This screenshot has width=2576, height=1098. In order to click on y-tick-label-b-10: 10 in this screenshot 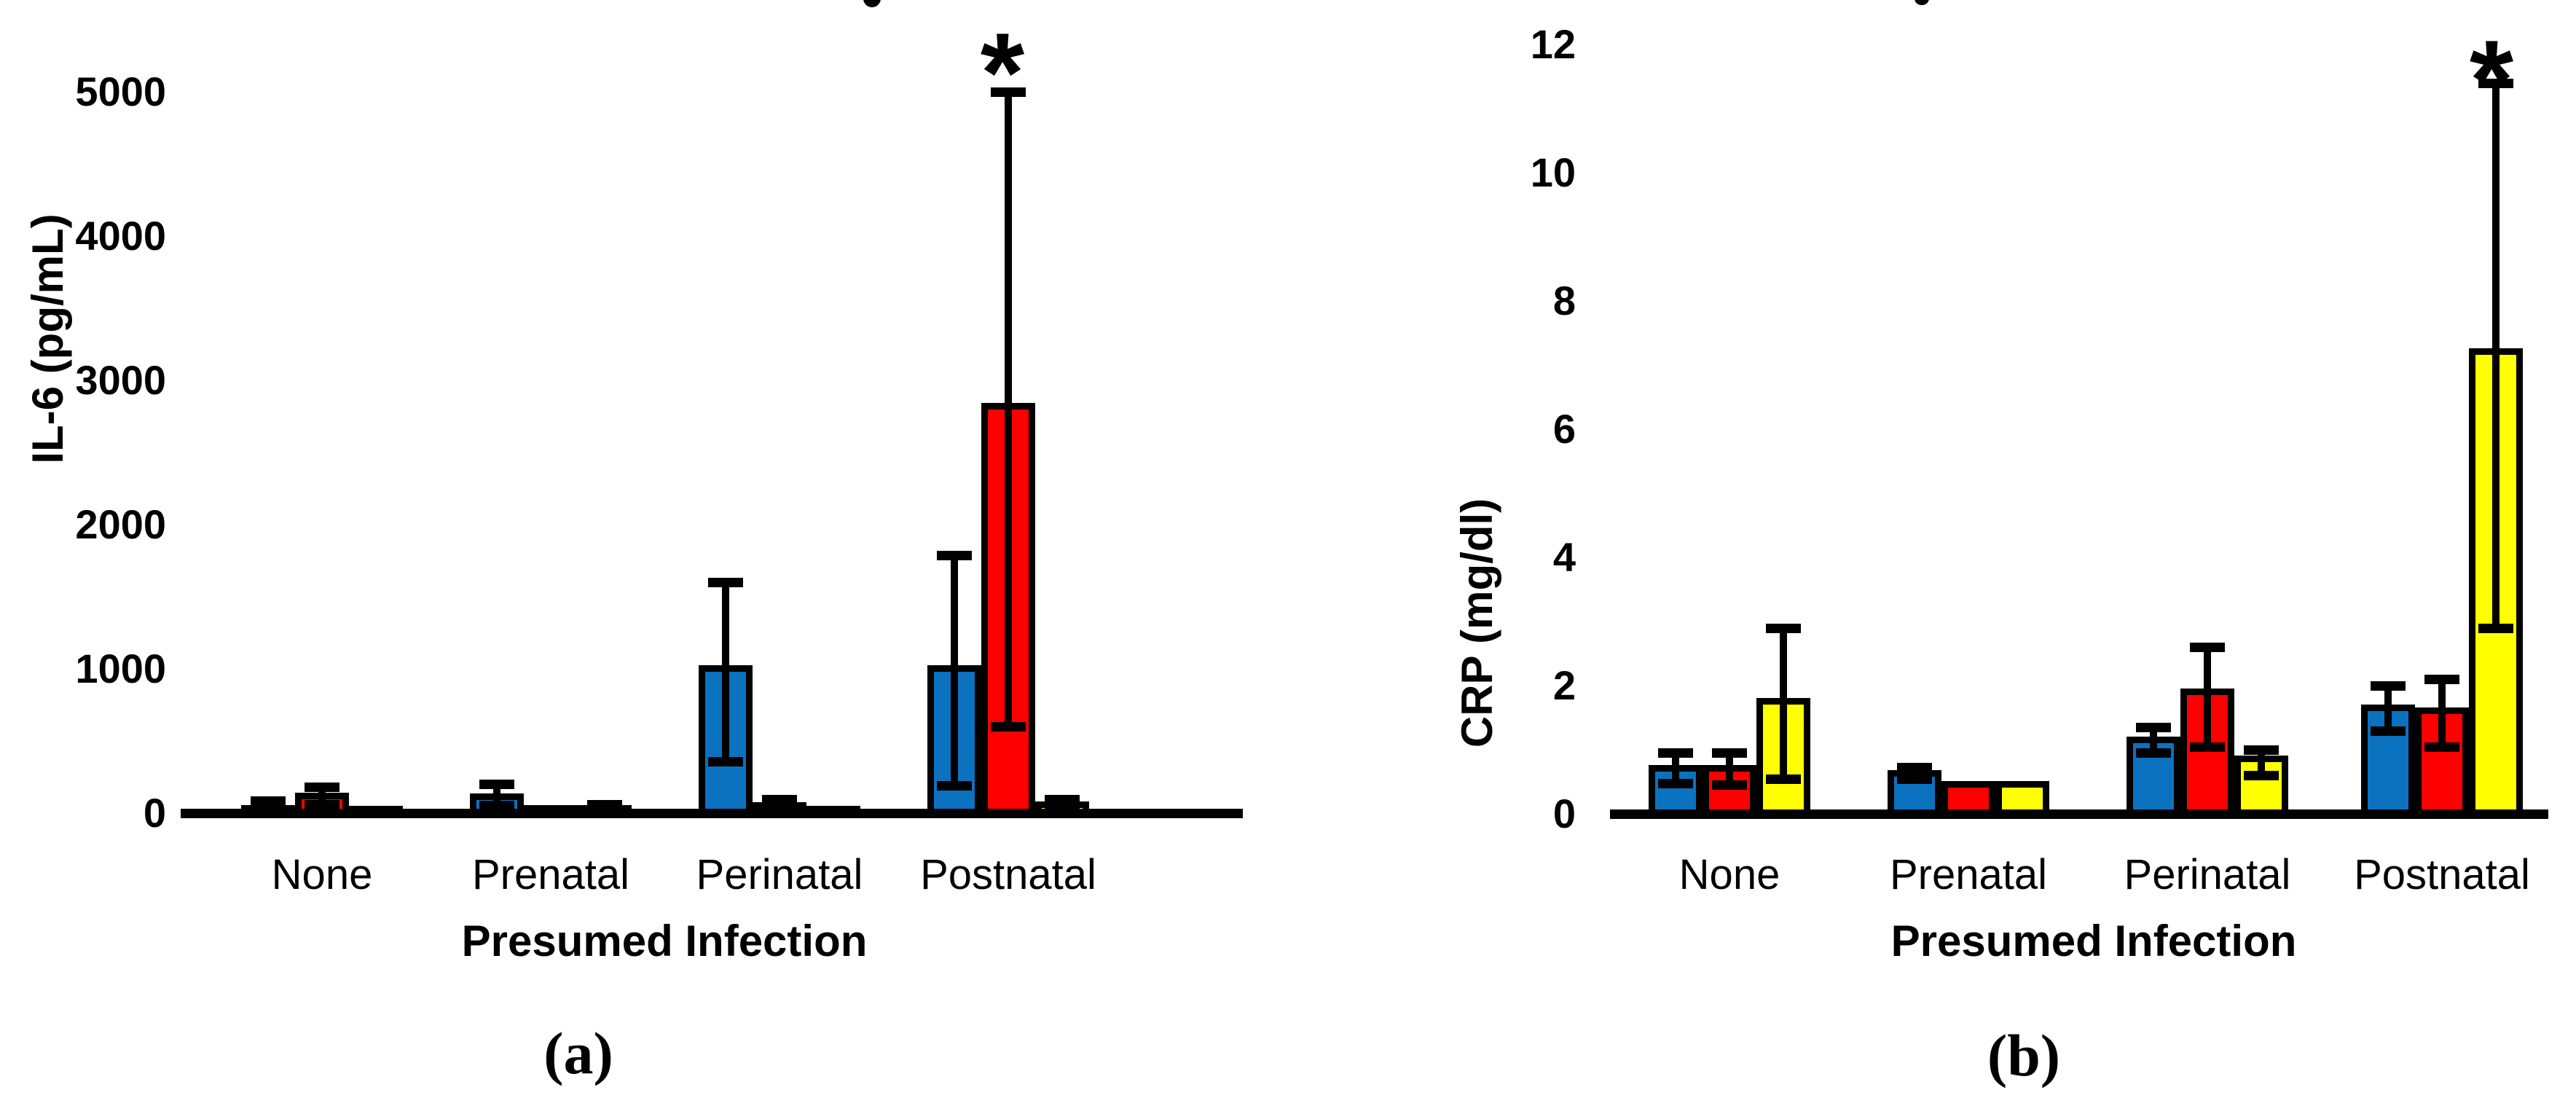, I will do `click(1553, 172)`.